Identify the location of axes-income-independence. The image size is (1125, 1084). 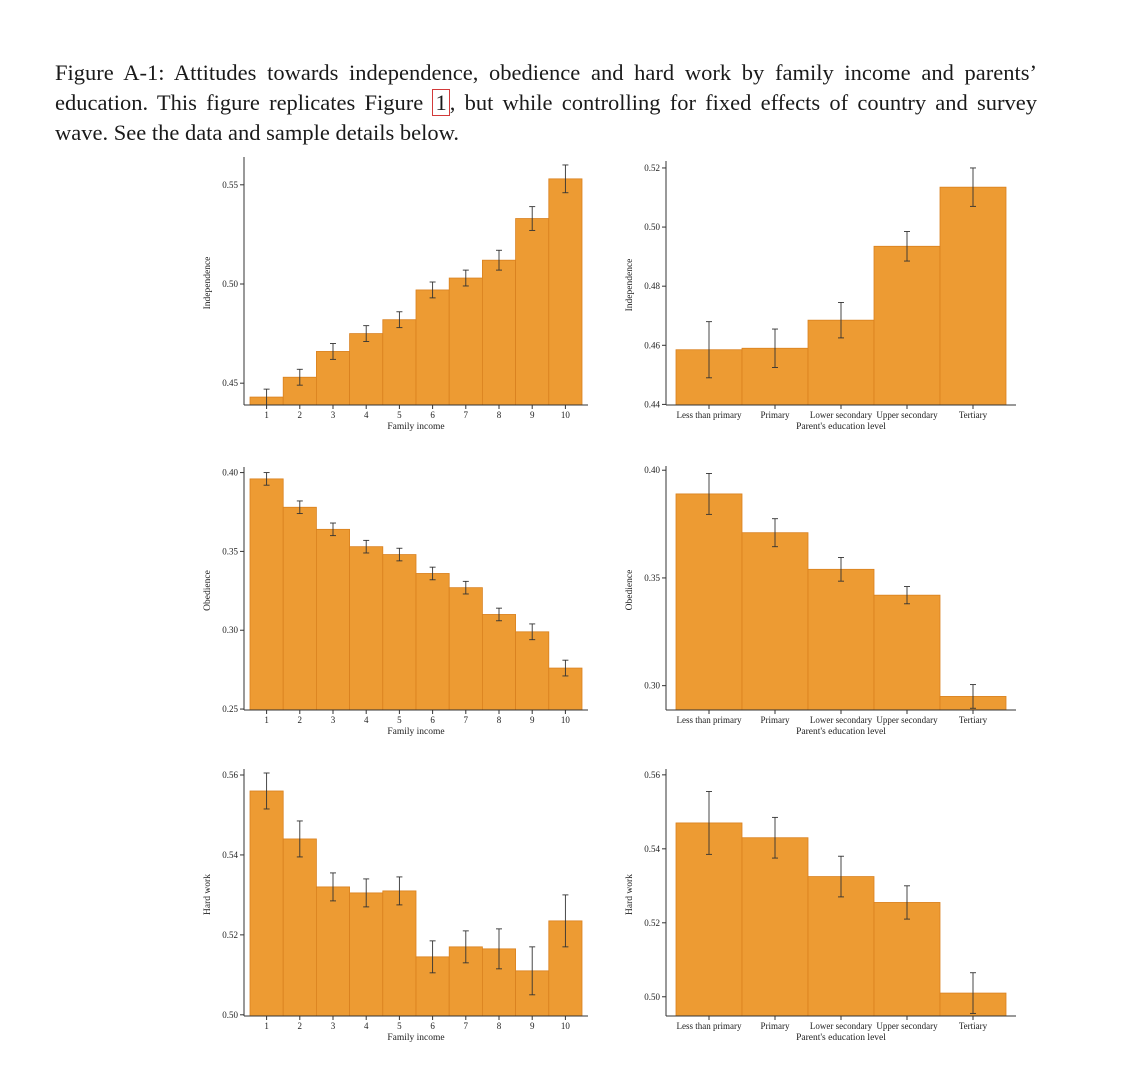
(415, 281).